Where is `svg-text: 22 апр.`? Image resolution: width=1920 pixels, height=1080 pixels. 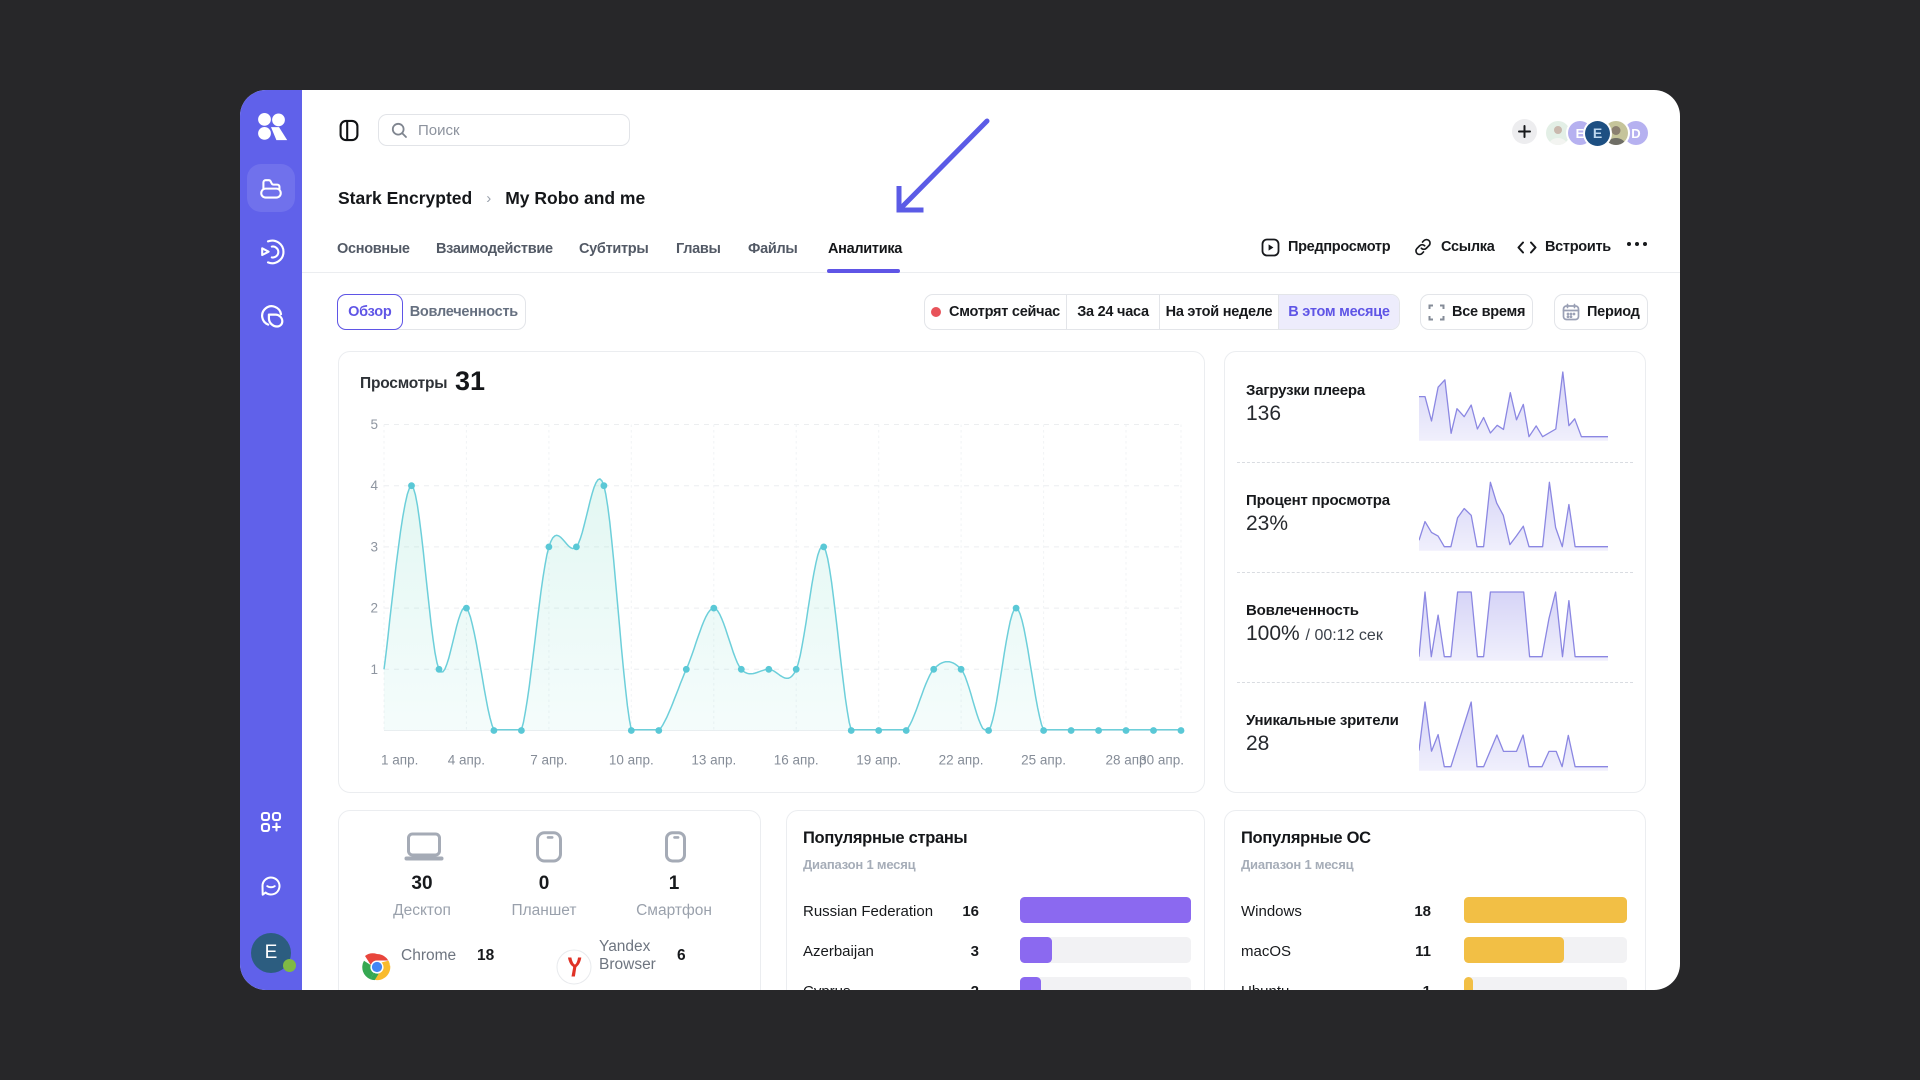 svg-text: 22 апр. is located at coordinates (961, 760).